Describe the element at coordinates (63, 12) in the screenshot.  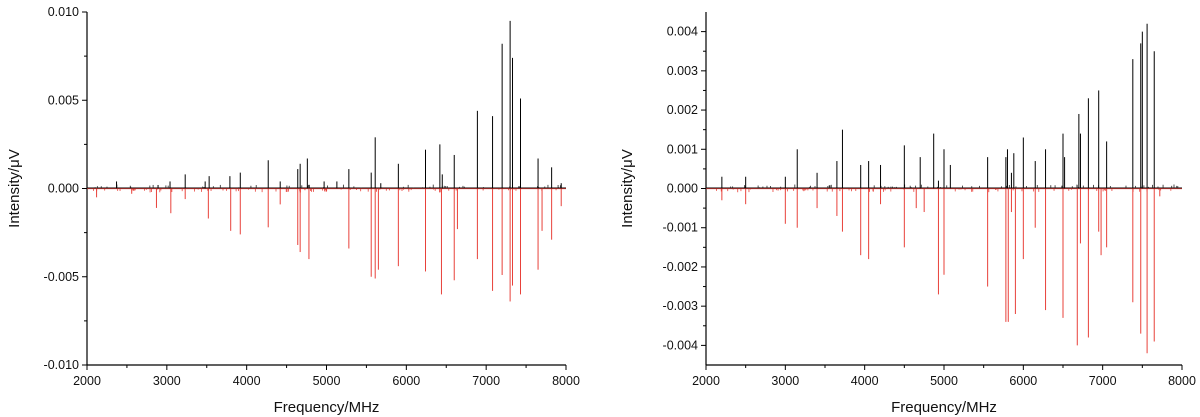
I see `y-tick-label: 0.010` at that location.